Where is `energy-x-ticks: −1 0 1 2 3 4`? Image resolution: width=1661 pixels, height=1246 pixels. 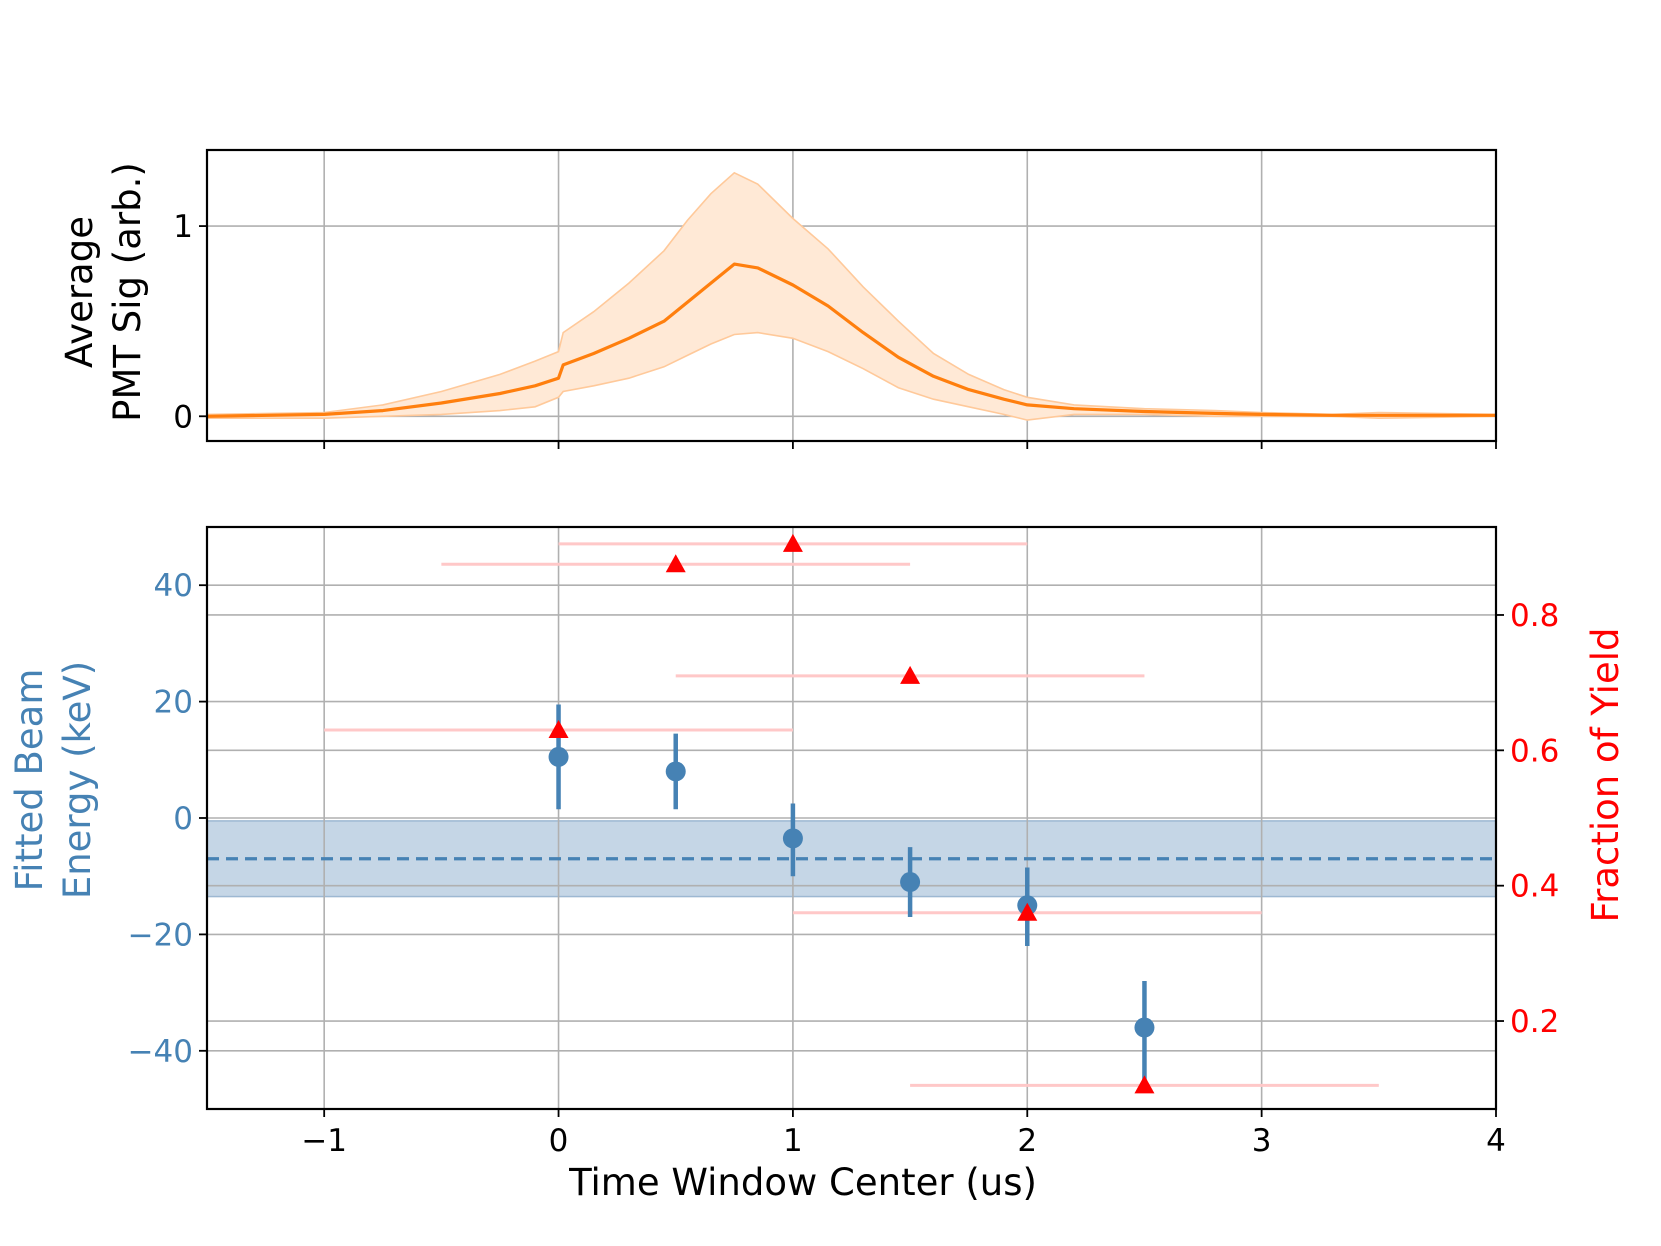
energy-x-ticks: −1 0 1 2 3 4 is located at coordinates (903, 1134).